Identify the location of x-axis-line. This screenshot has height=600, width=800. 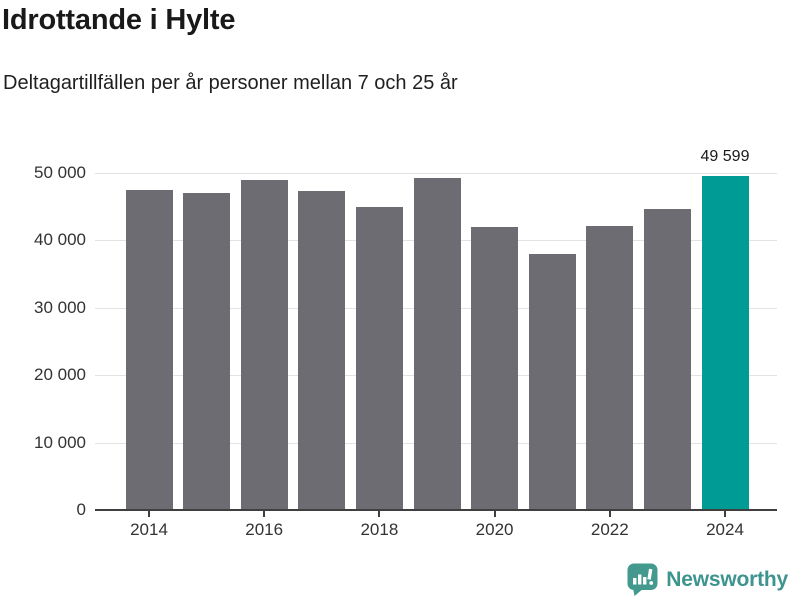
(436, 510).